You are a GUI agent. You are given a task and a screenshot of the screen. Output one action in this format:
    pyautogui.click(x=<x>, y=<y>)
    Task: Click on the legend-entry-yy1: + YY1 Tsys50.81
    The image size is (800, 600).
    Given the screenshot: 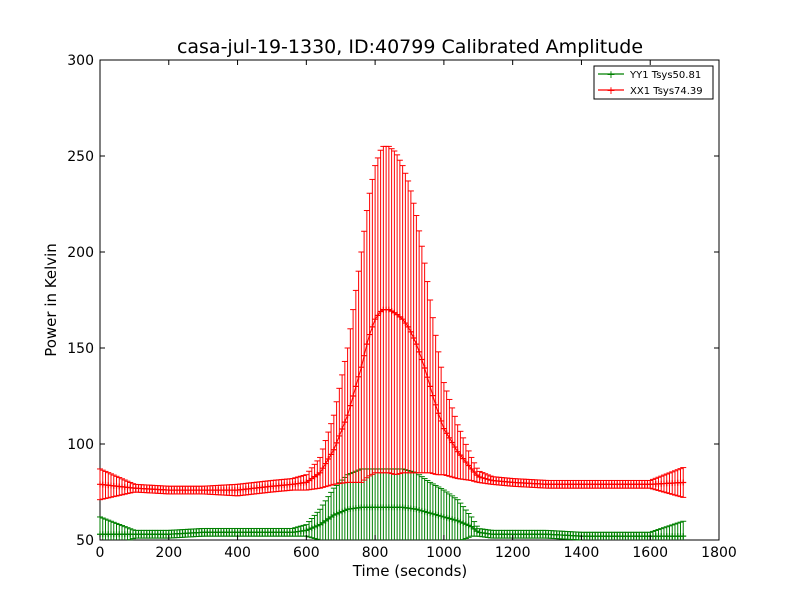 What is the action you would take?
    pyautogui.click(x=649, y=74)
    